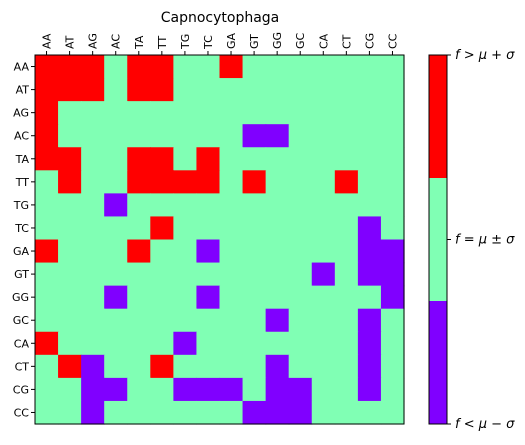 The height and width of the screenshot is (445, 525). Describe the element at coordinates (20, 297) in the screenshot. I see `y-tick-label: GG` at that location.